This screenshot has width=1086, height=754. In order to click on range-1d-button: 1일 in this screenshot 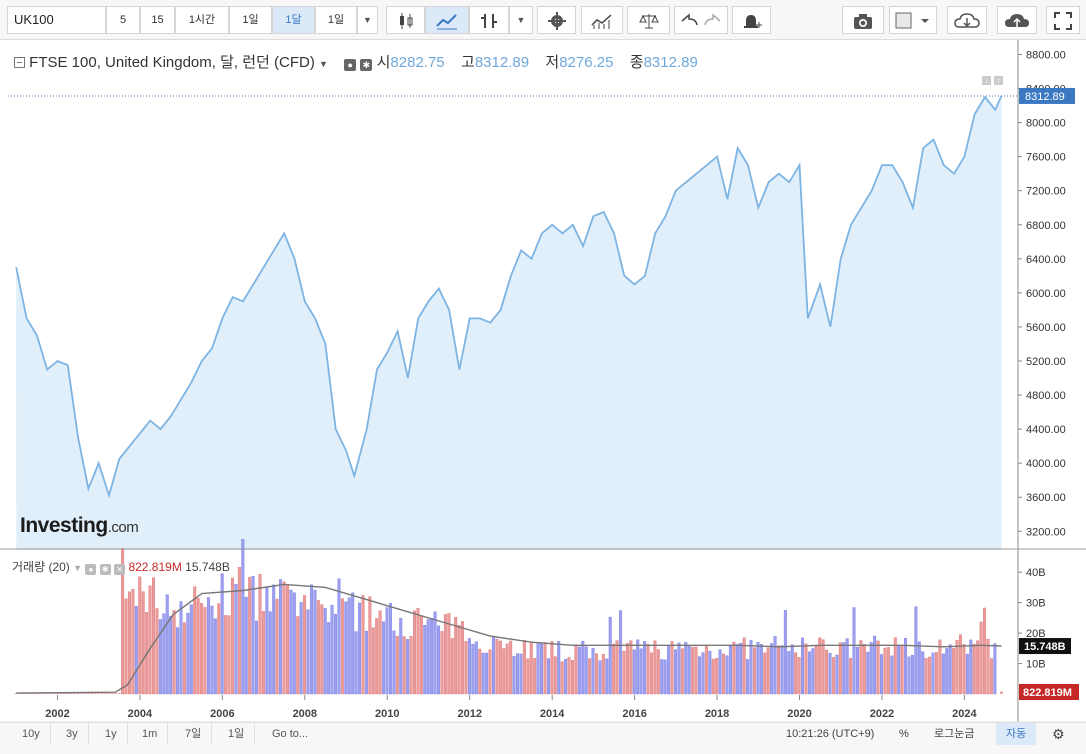, I will do `click(237, 734)`.